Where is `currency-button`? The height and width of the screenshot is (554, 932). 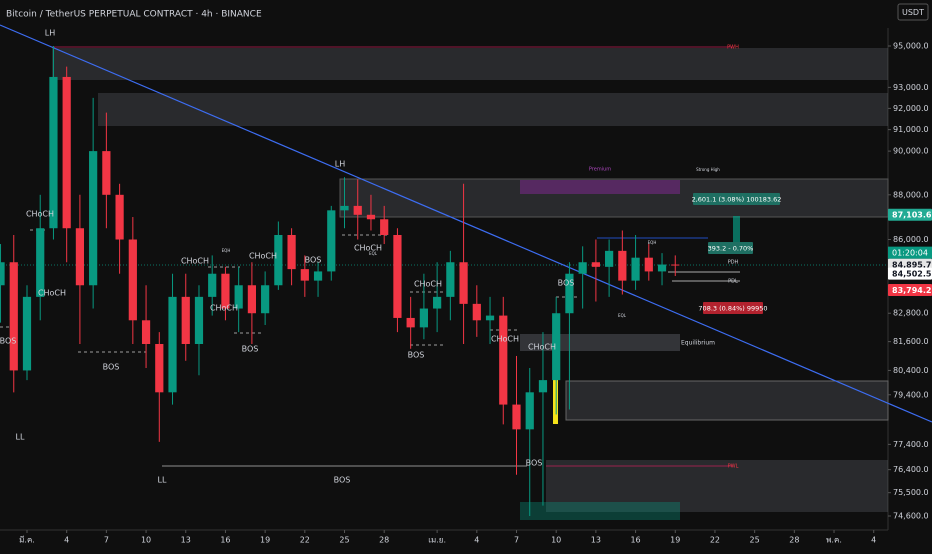
currency-button is located at coordinates (913, 12).